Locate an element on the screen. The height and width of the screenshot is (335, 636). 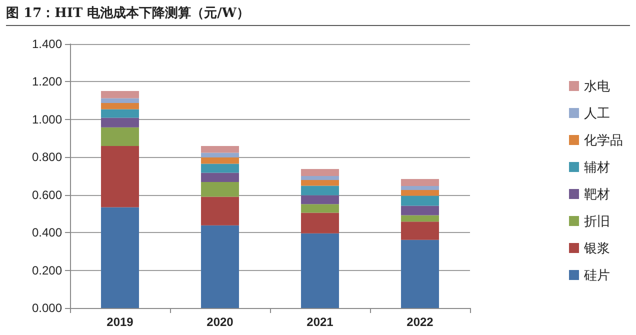
x-tick-label: 2022 is located at coordinates (420, 322).